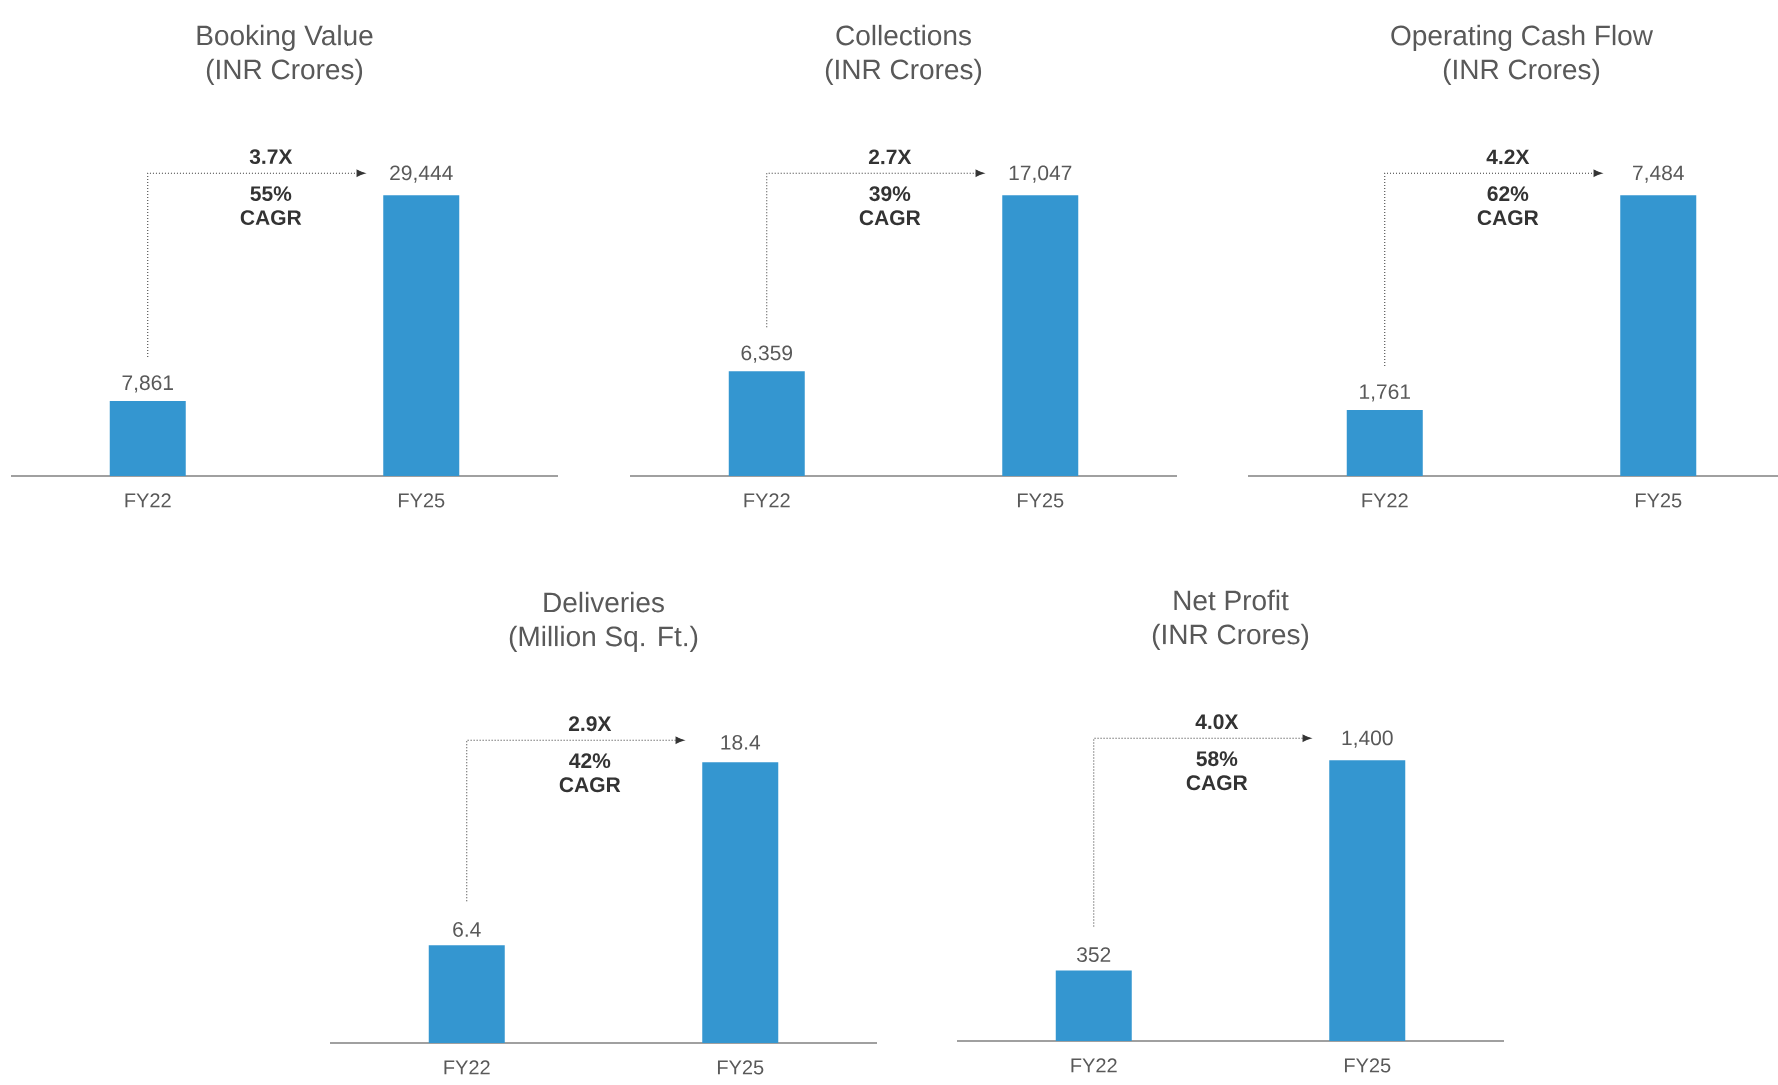 This screenshot has height=1085, width=1778. I want to click on chart-title: Collections, so click(903, 35).